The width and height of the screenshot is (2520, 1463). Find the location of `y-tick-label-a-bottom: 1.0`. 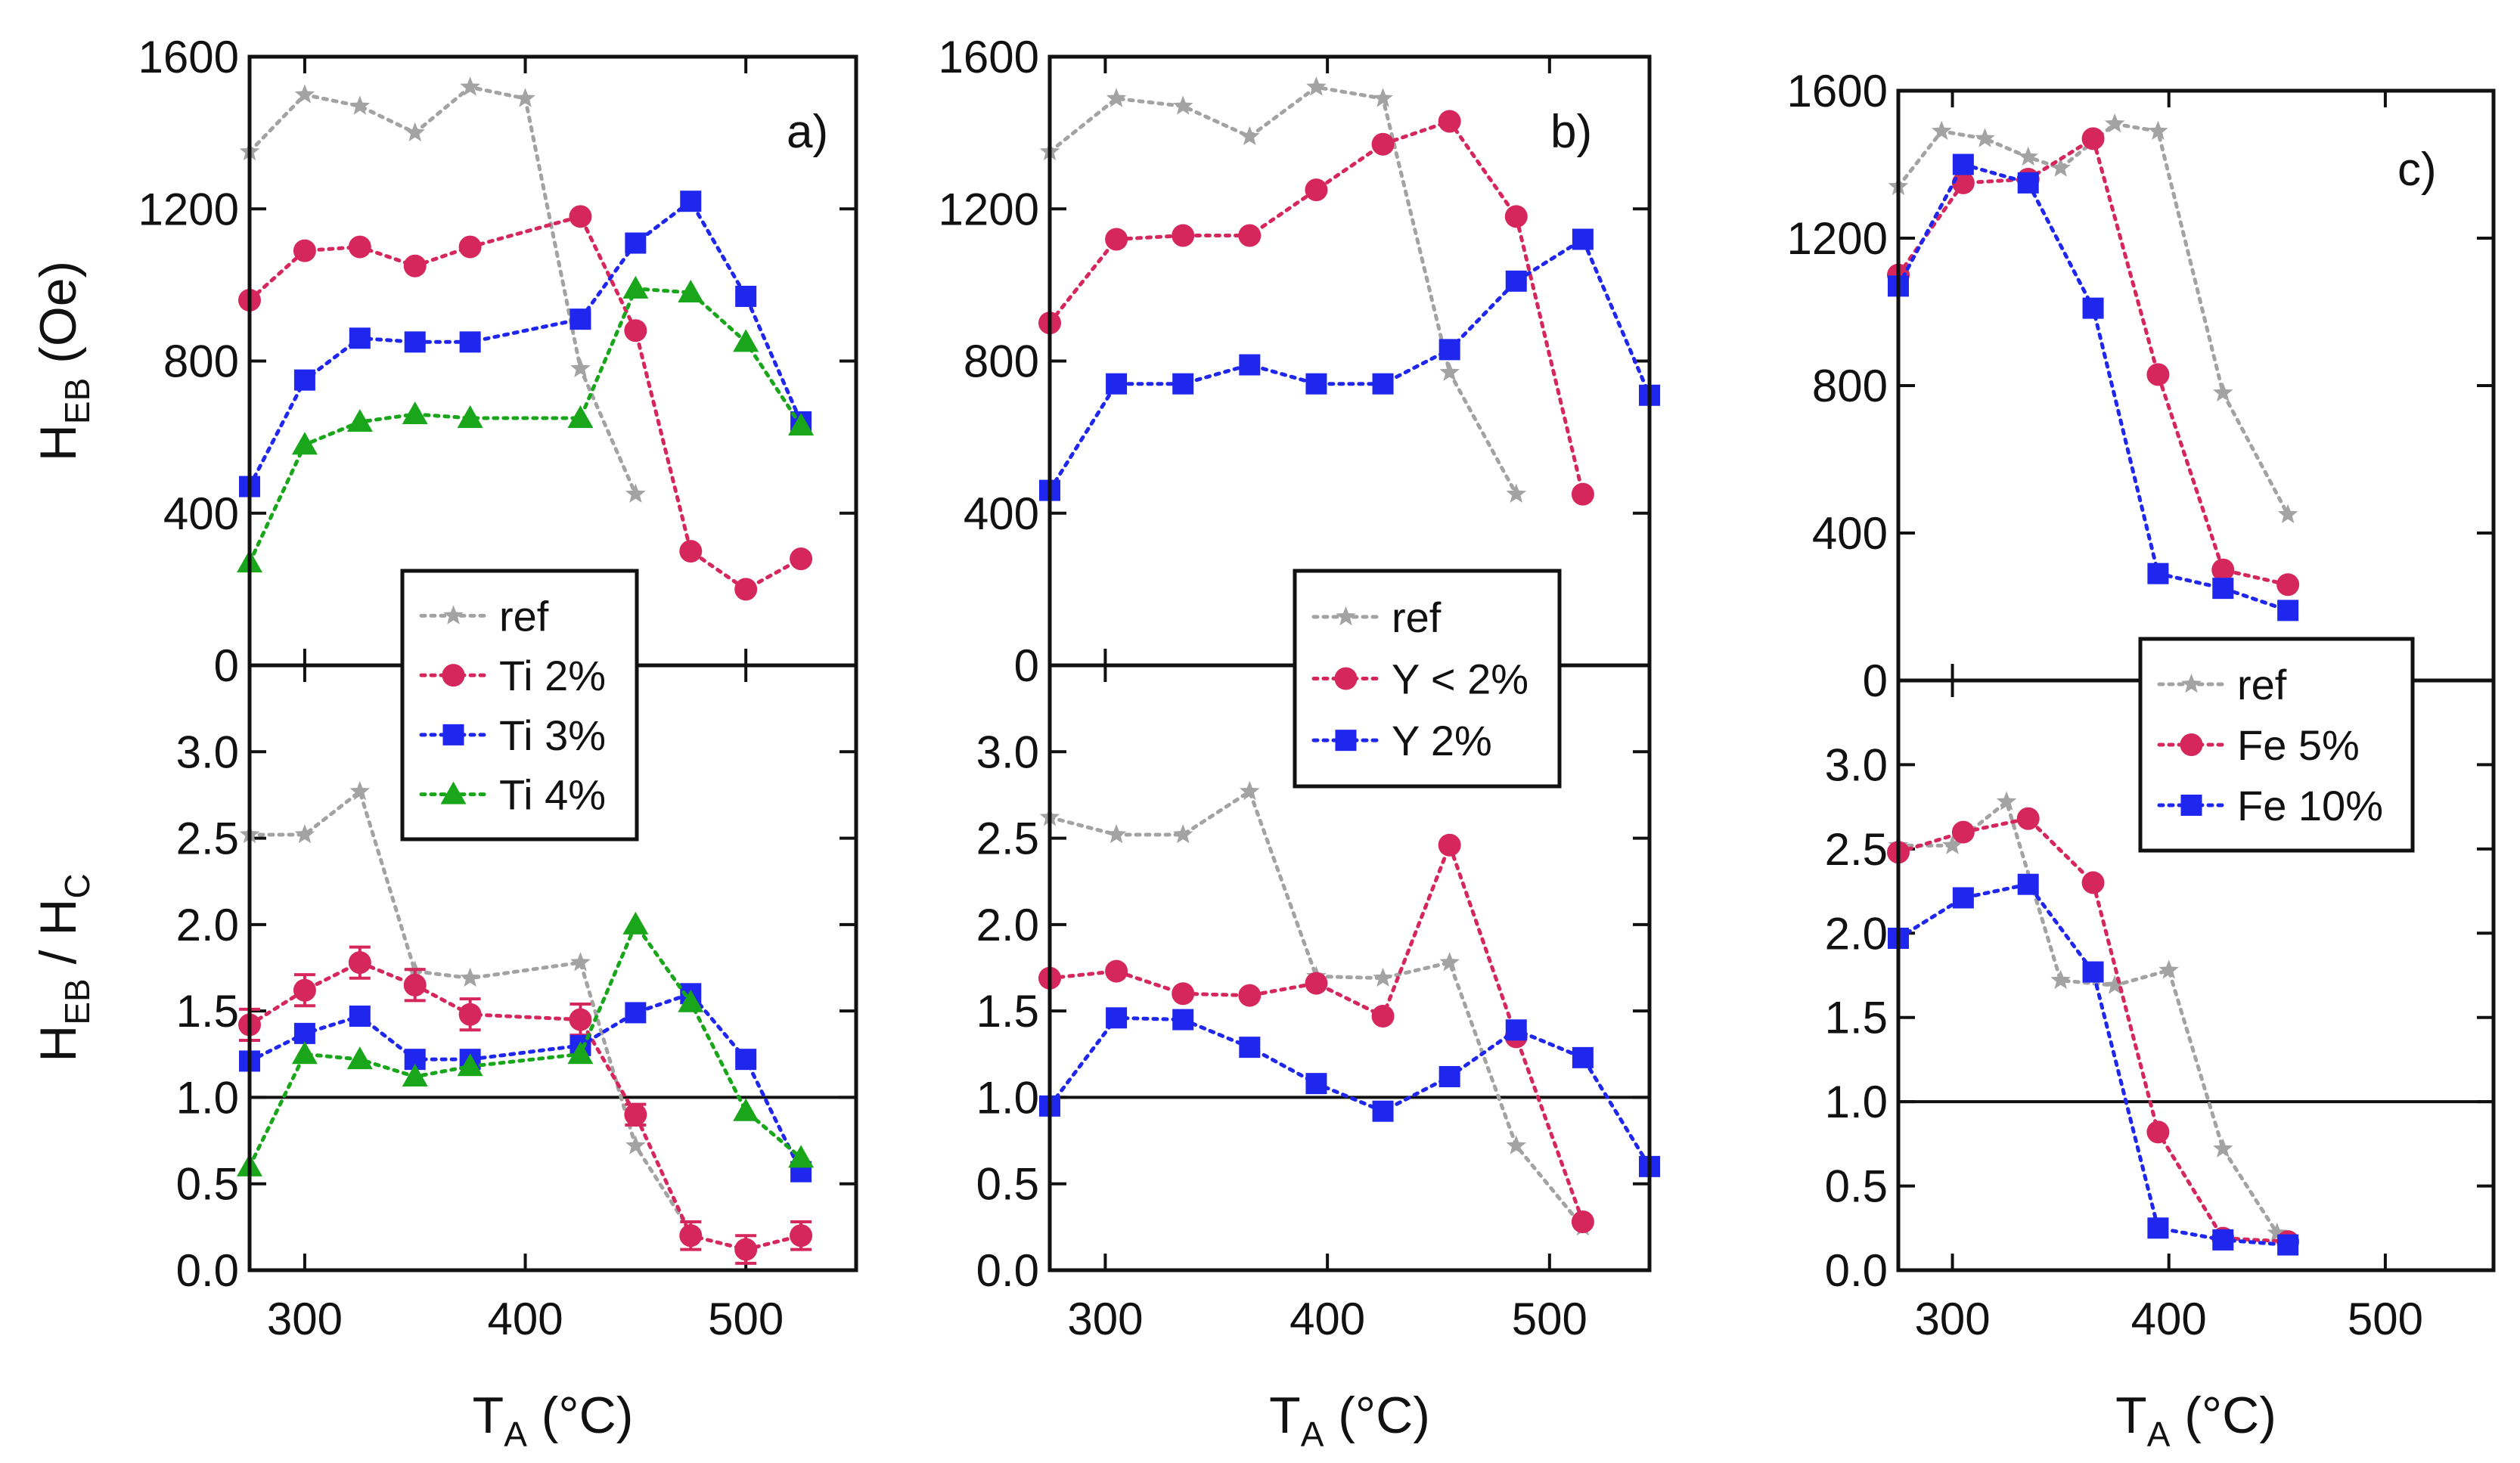

y-tick-label-a-bottom: 1.0 is located at coordinates (207, 1098).